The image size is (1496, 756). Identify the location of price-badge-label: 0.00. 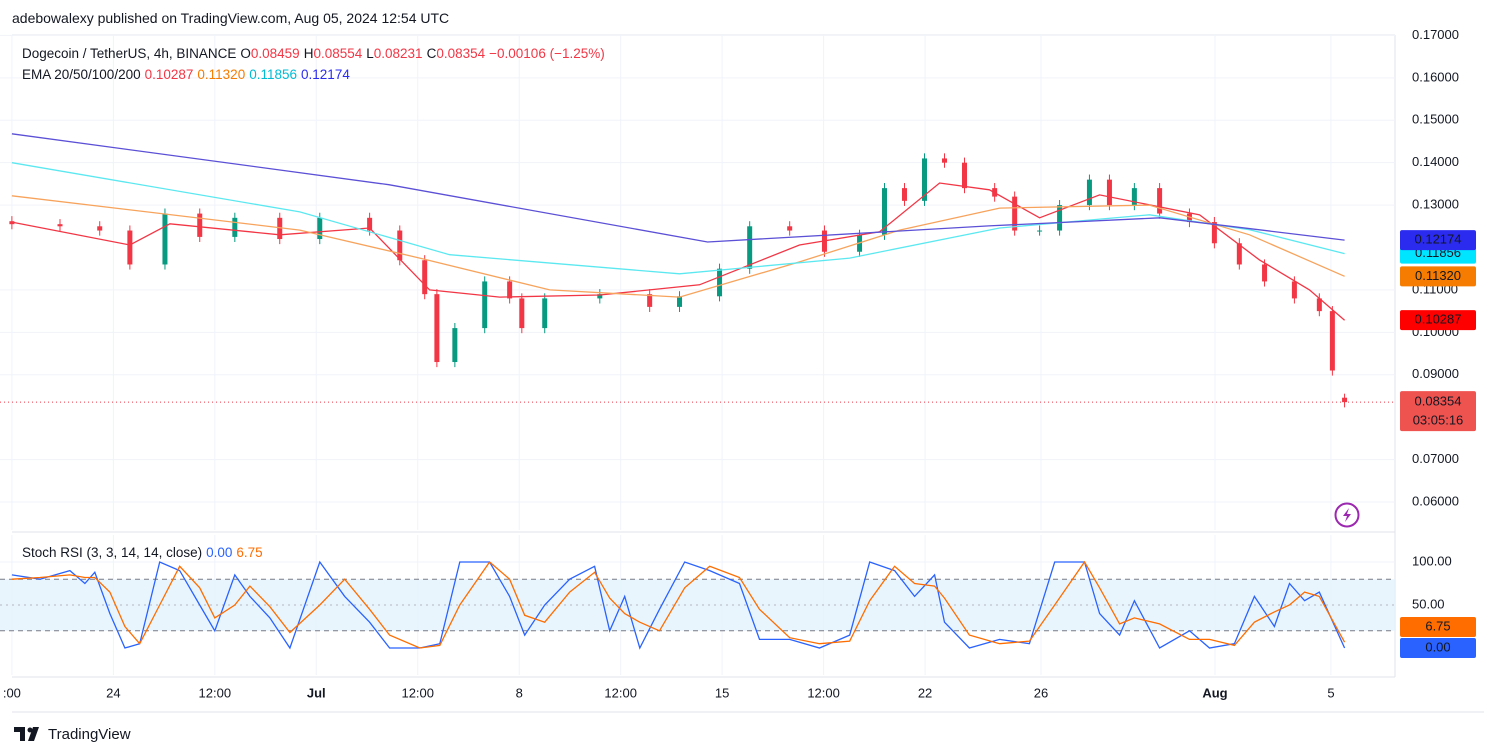
(1437, 646).